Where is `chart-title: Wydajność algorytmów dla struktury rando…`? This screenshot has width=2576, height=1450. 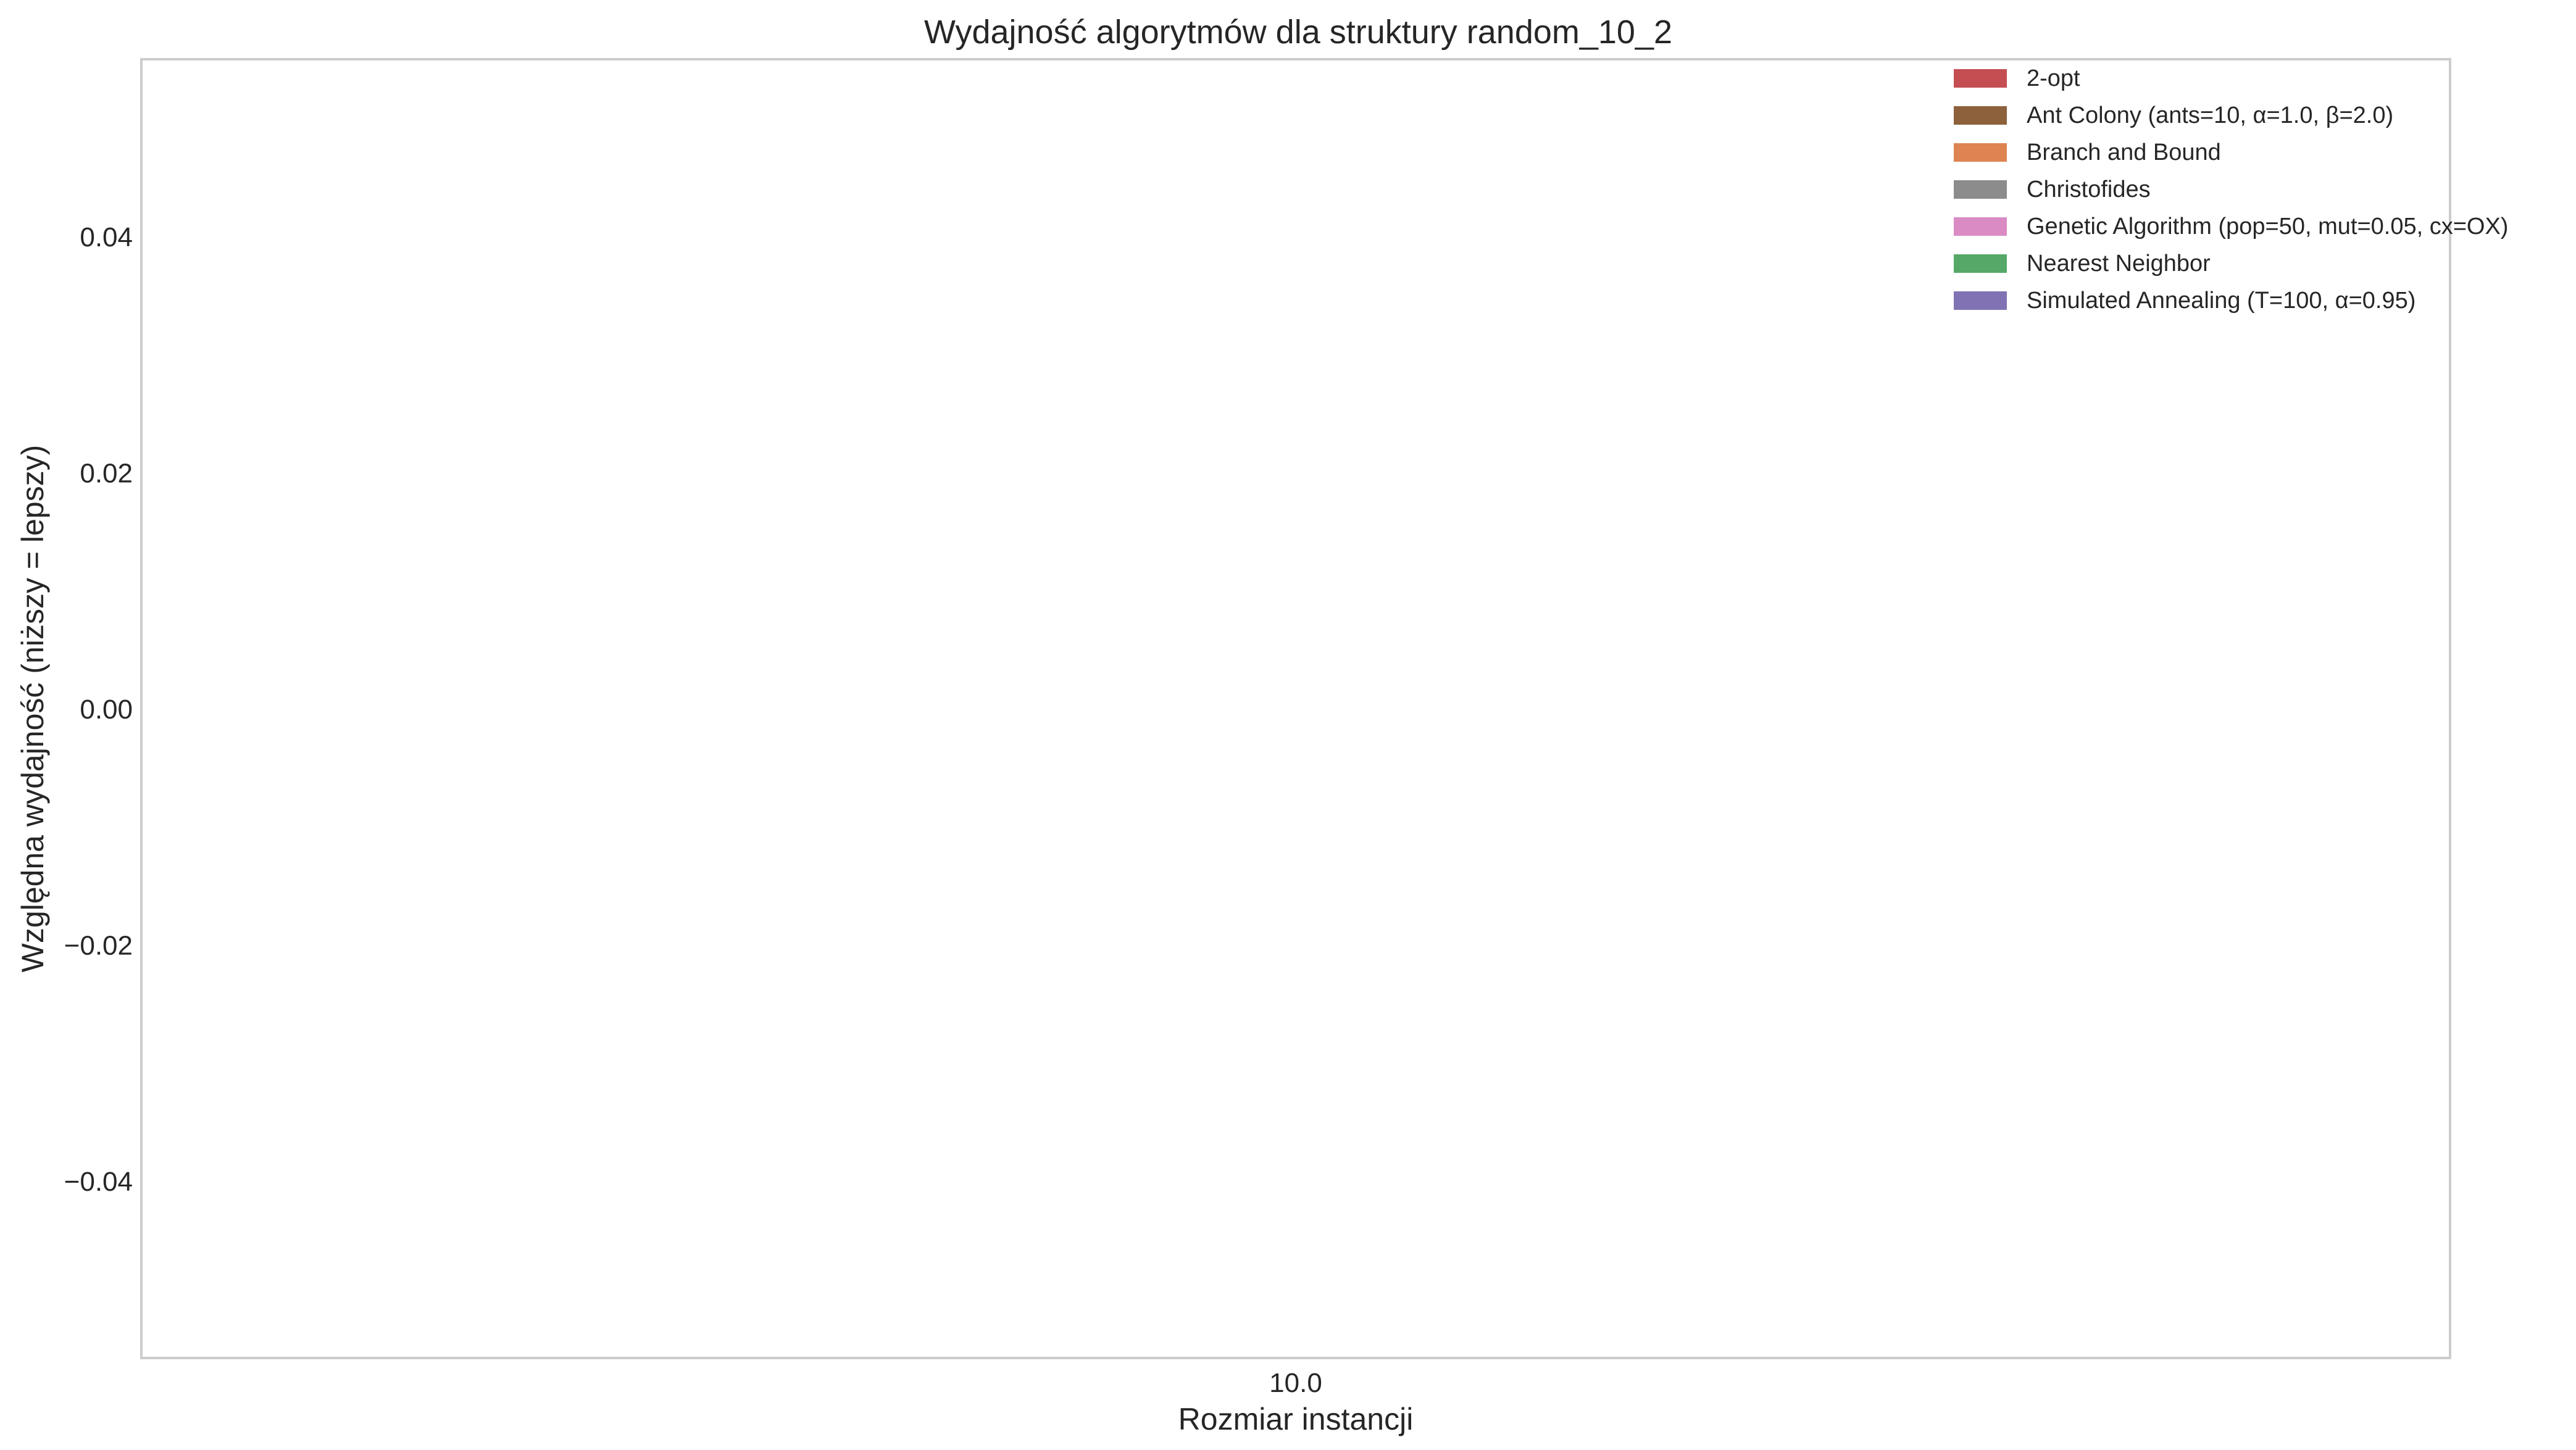 chart-title: Wydajność algorytmów dla struktury rando… is located at coordinates (1298, 32).